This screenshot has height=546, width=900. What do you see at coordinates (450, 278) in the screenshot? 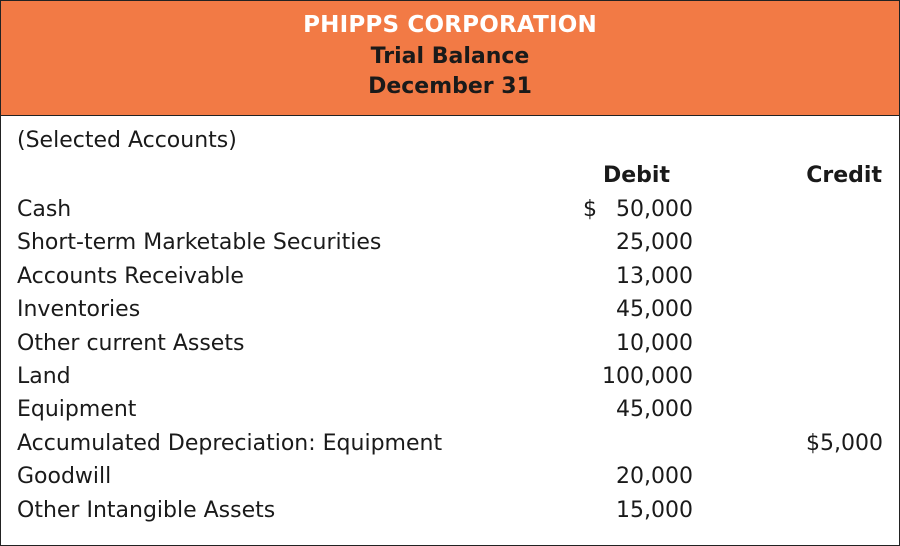
I see `table-row: Accounts Receivable 13,000` at bounding box center [450, 278].